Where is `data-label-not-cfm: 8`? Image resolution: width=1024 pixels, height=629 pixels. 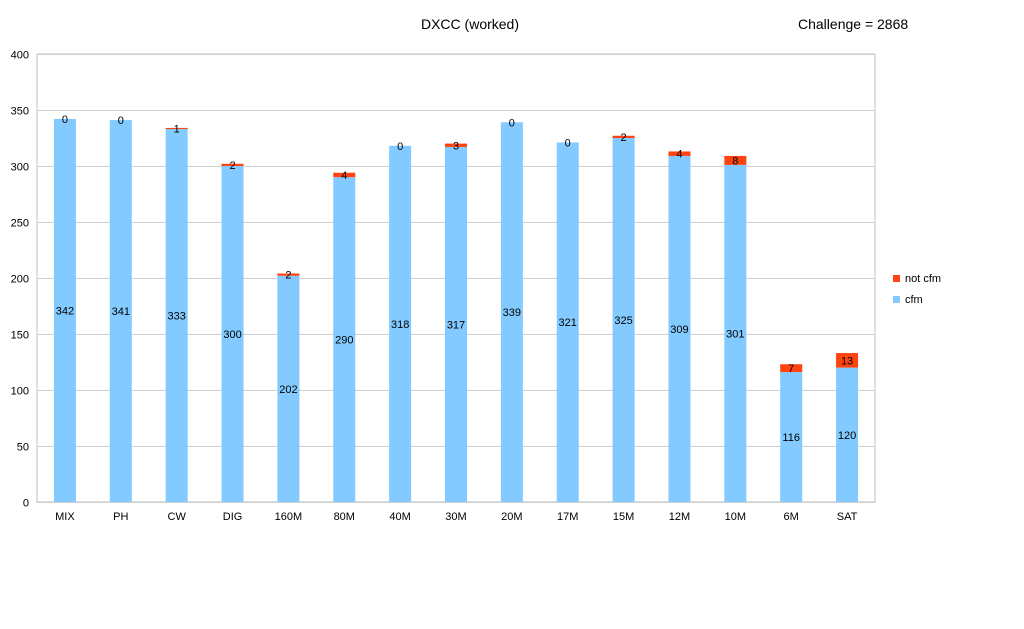
data-label-not-cfm: 8 is located at coordinates (735, 161).